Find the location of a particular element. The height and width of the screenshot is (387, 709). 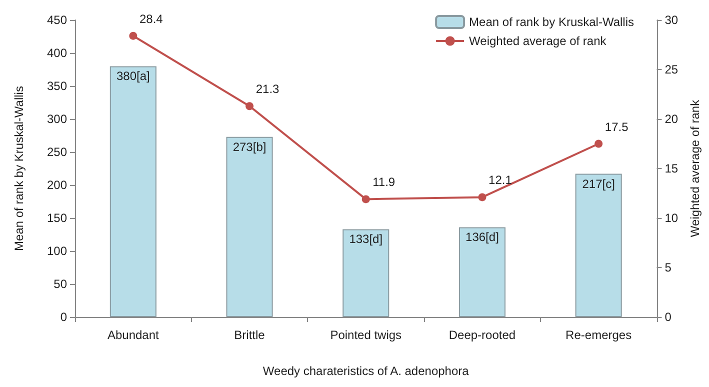

x-tick-label: Abundant is located at coordinates (133, 335).